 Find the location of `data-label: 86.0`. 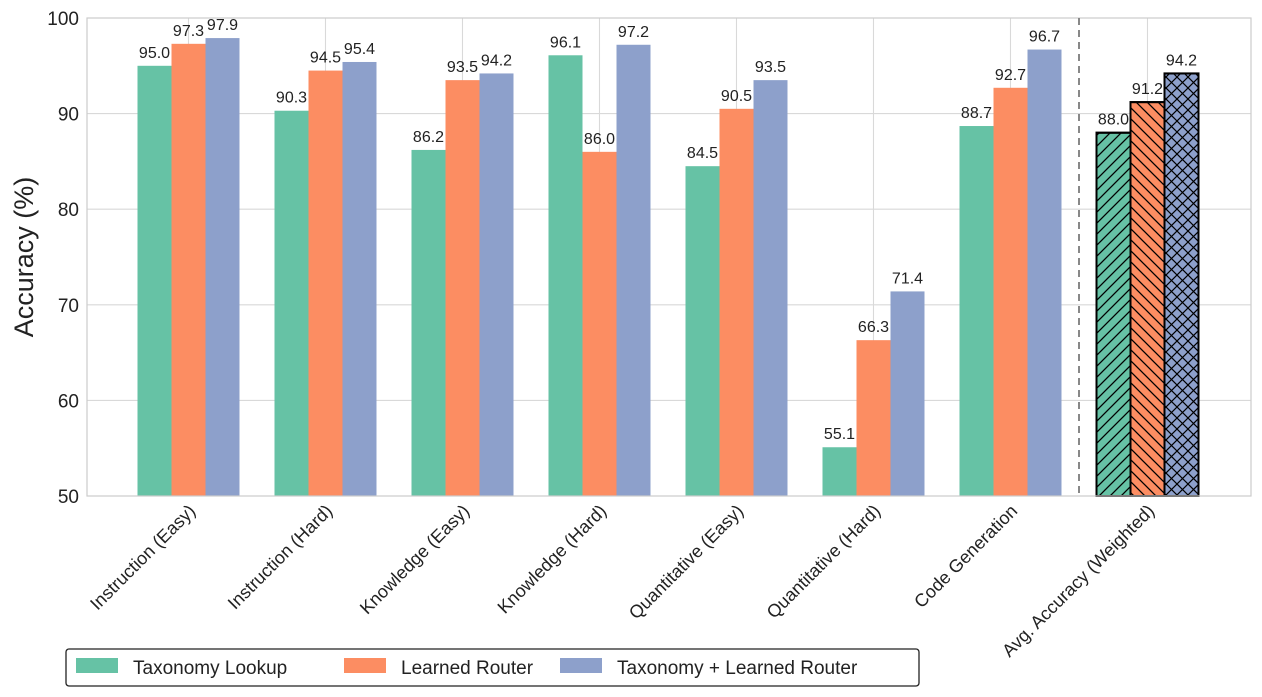

data-label: 86.0 is located at coordinates (599, 139).